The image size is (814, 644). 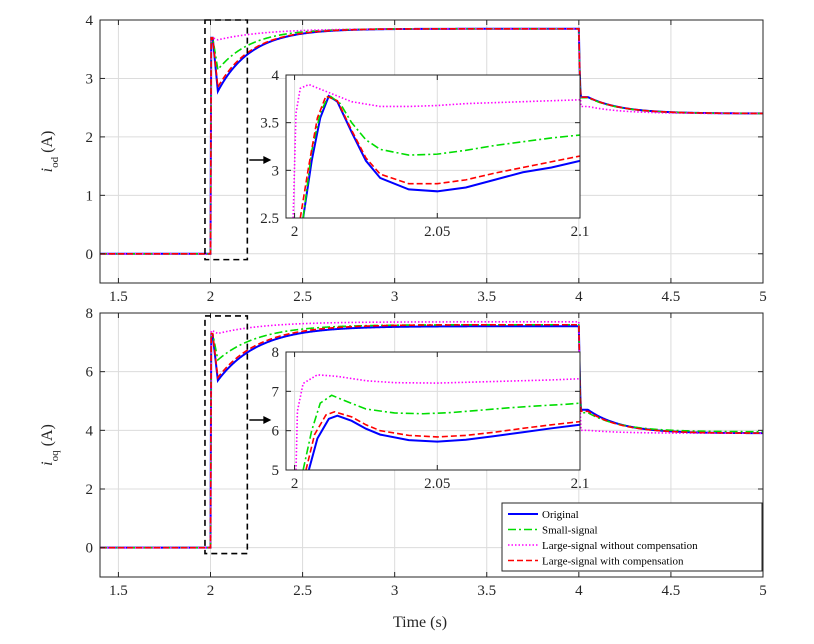 What do you see at coordinates (437, 232) in the screenshot?
I see `inset0-xtick-label: 2.05` at bounding box center [437, 232].